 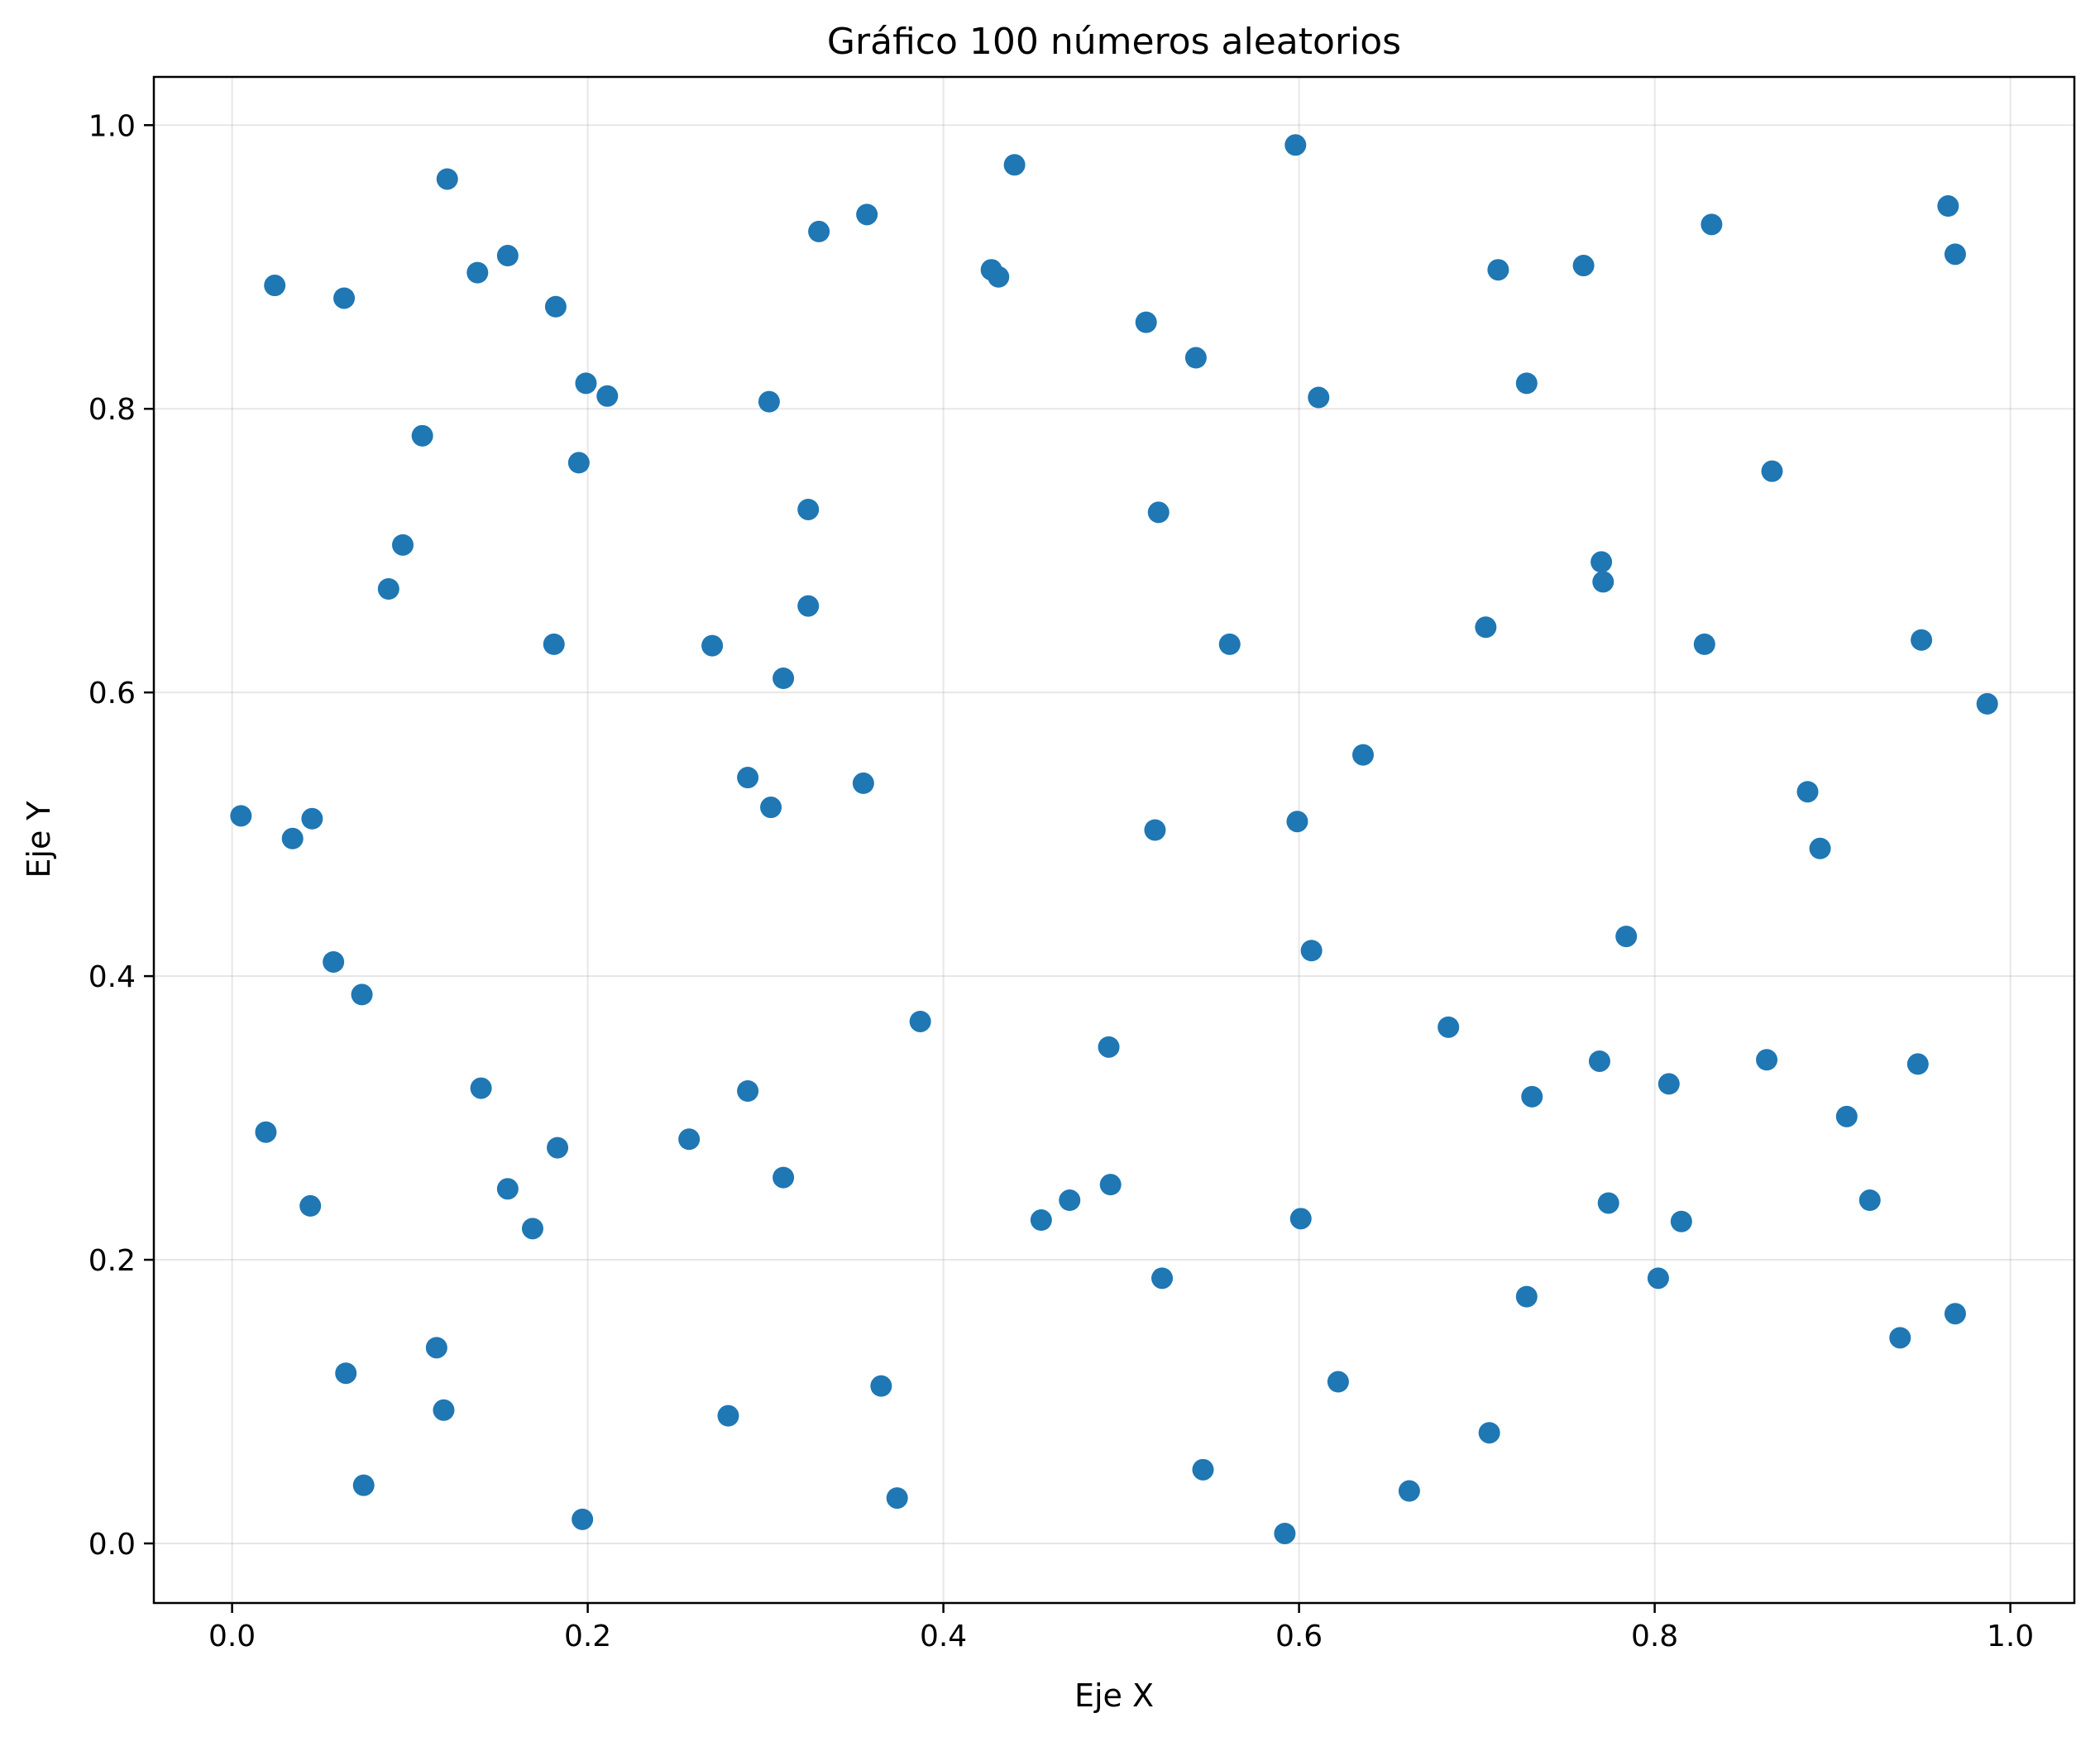 What do you see at coordinates (112, 977) in the screenshot?
I see `y-tick-label: 0.4` at bounding box center [112, 977].